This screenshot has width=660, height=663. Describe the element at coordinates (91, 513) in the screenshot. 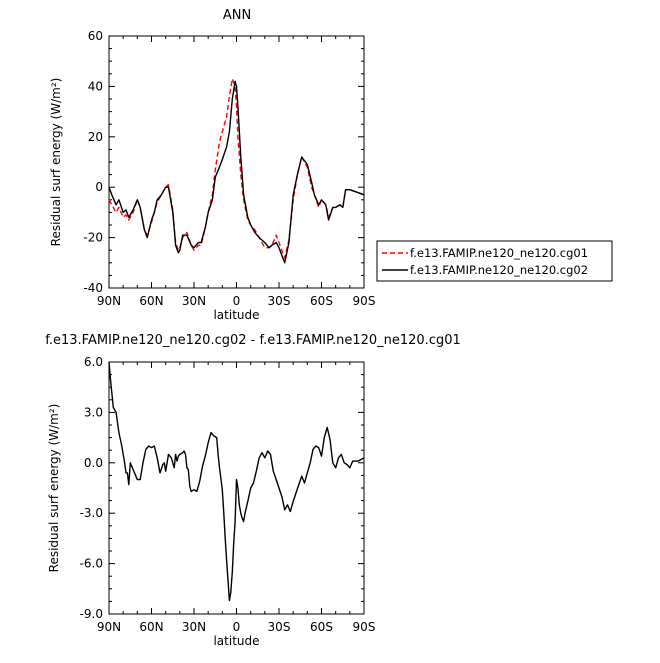

I see `chart2-y-tick-label: -3.0` at that location.